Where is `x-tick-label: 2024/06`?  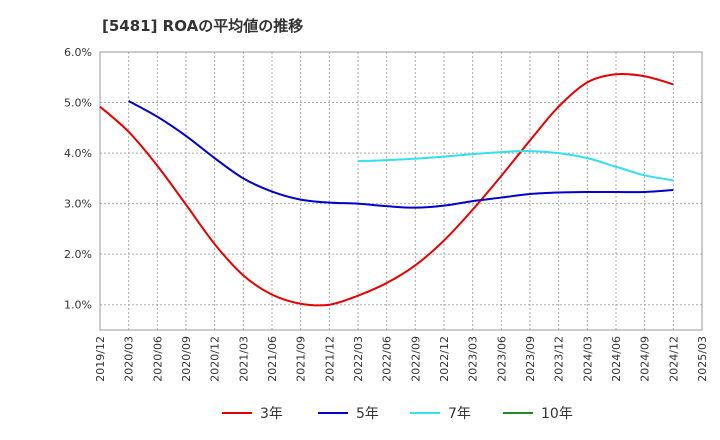
x-tick-label: 2024/06 is located at coordinates (616, 359).